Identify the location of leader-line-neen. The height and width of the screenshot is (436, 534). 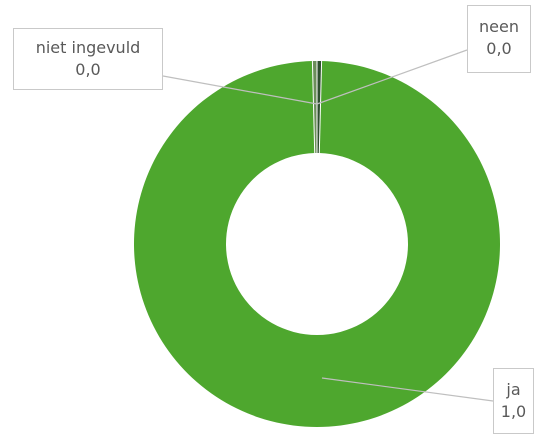
(392, 77).